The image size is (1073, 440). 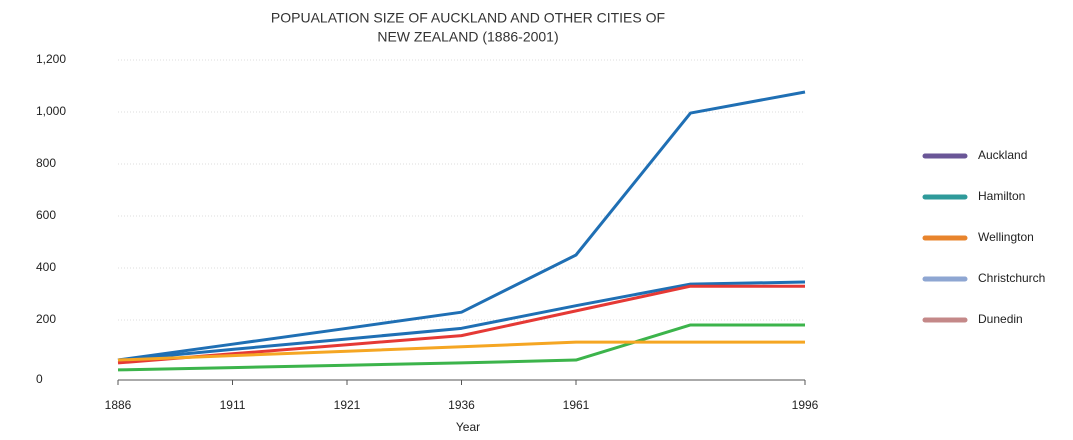 I want to click on x-tick-label: 1961, so click(x=576, y=405).